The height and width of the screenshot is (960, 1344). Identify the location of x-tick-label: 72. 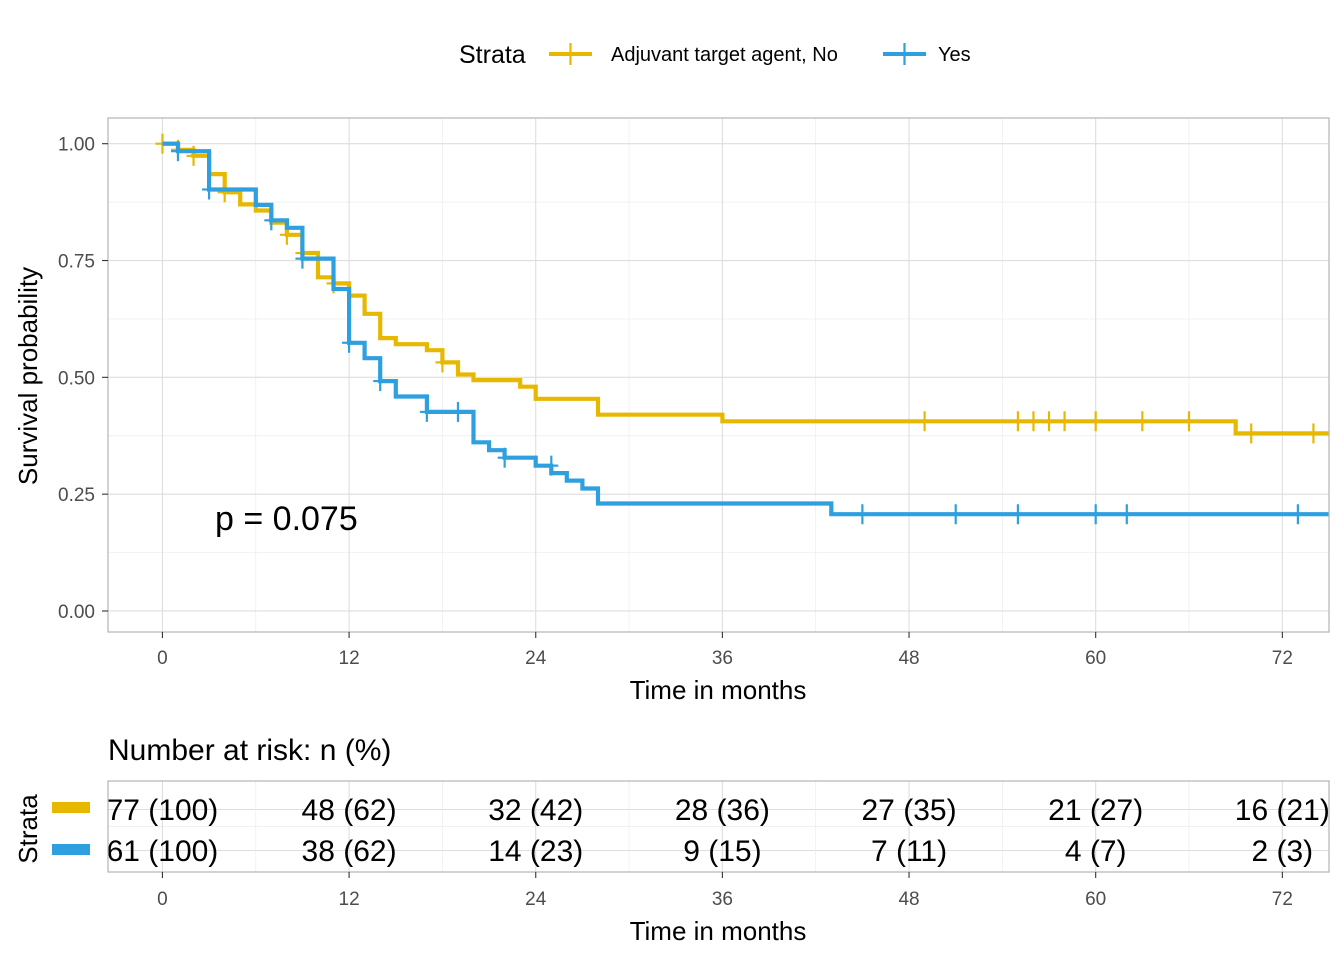
(1282, 658).